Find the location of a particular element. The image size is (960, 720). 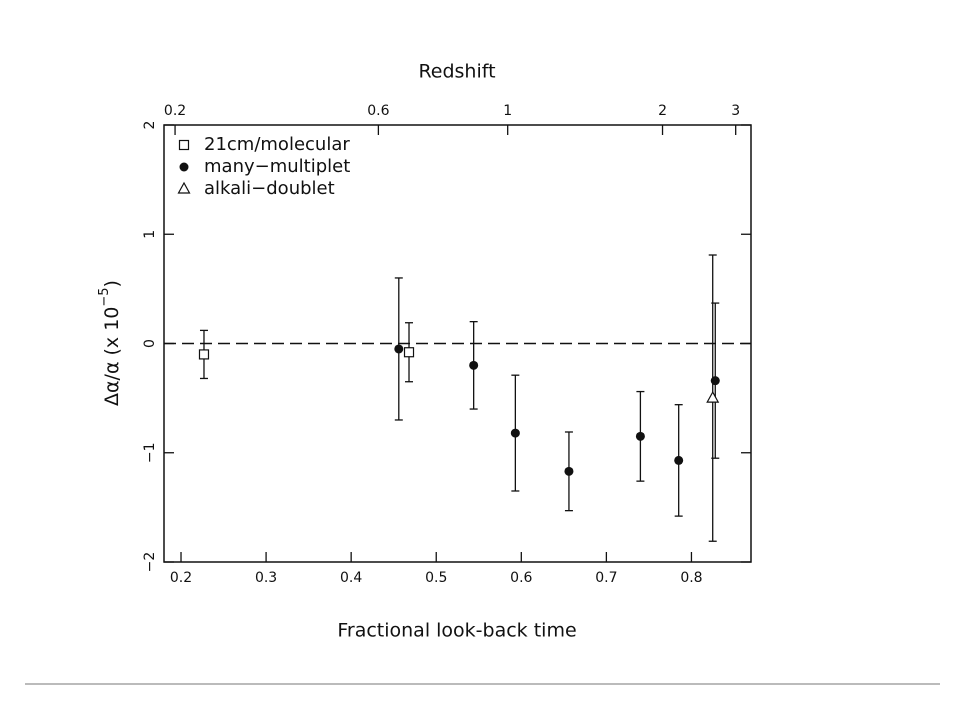

x-tick-label: 0.7 is located at coordinates (606, 578).